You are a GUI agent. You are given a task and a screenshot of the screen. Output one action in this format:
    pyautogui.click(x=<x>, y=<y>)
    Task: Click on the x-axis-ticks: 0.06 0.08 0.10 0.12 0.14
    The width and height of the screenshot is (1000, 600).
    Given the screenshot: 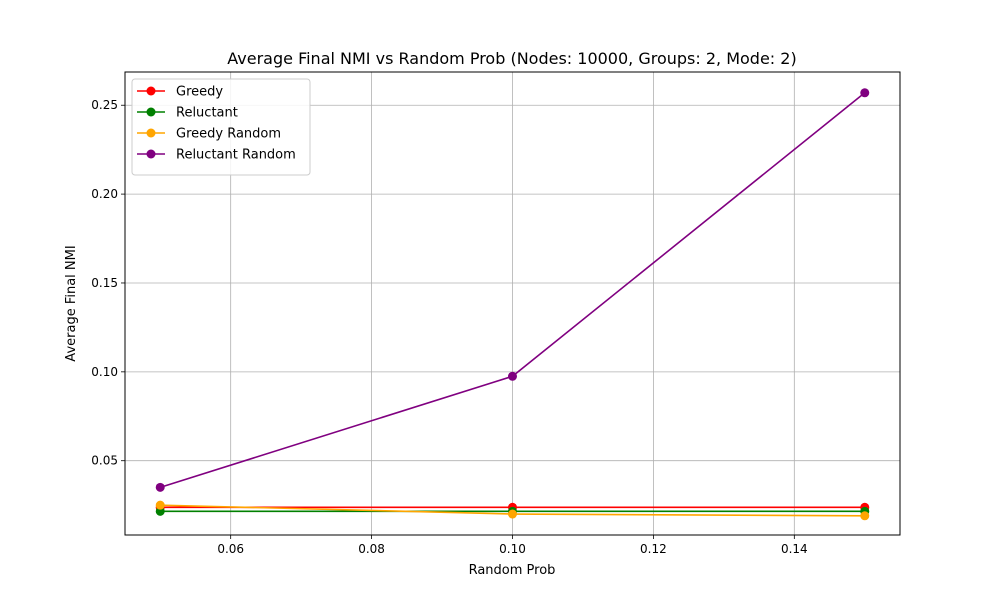 What is the action you would take?
    pyautogui.click(x=512, y=545)
    